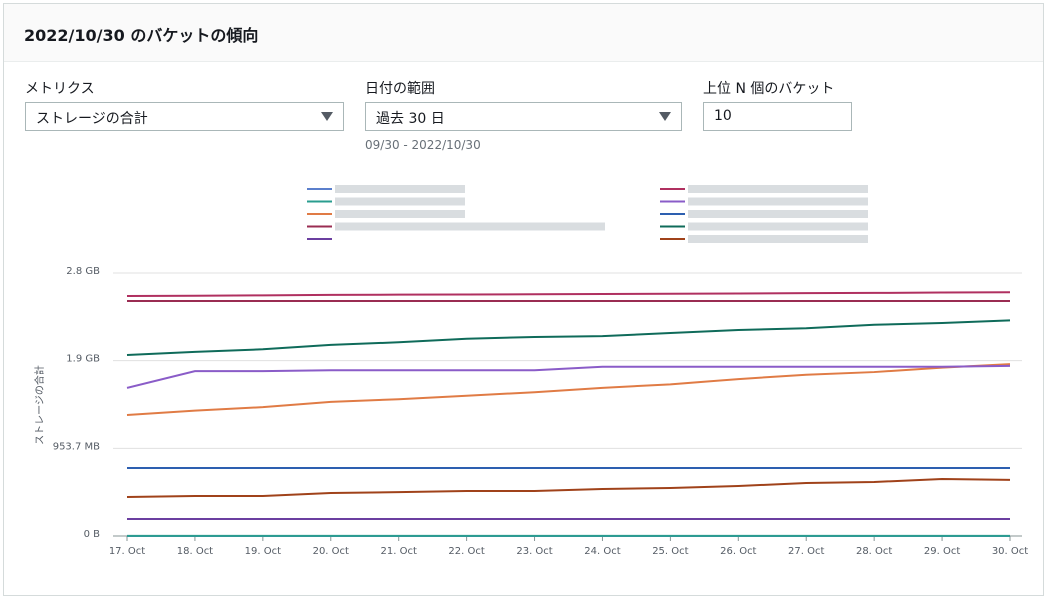  Describe the element at coordinates (410, 119) in the screenshot. I see `range-value: 過去 30 日` at that location.